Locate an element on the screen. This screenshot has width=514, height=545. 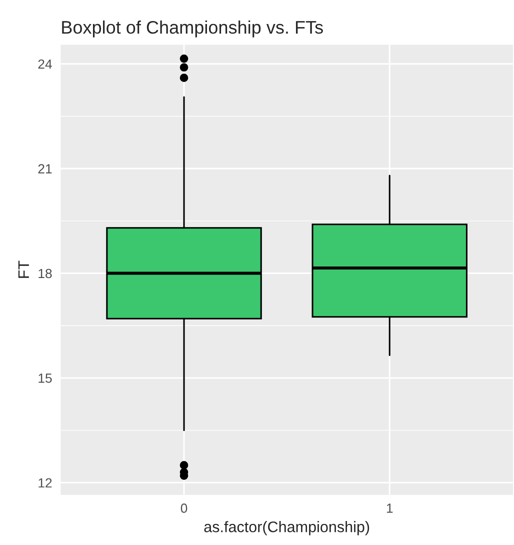
x-tick-label: 1 is located at coordinates (389, 508).